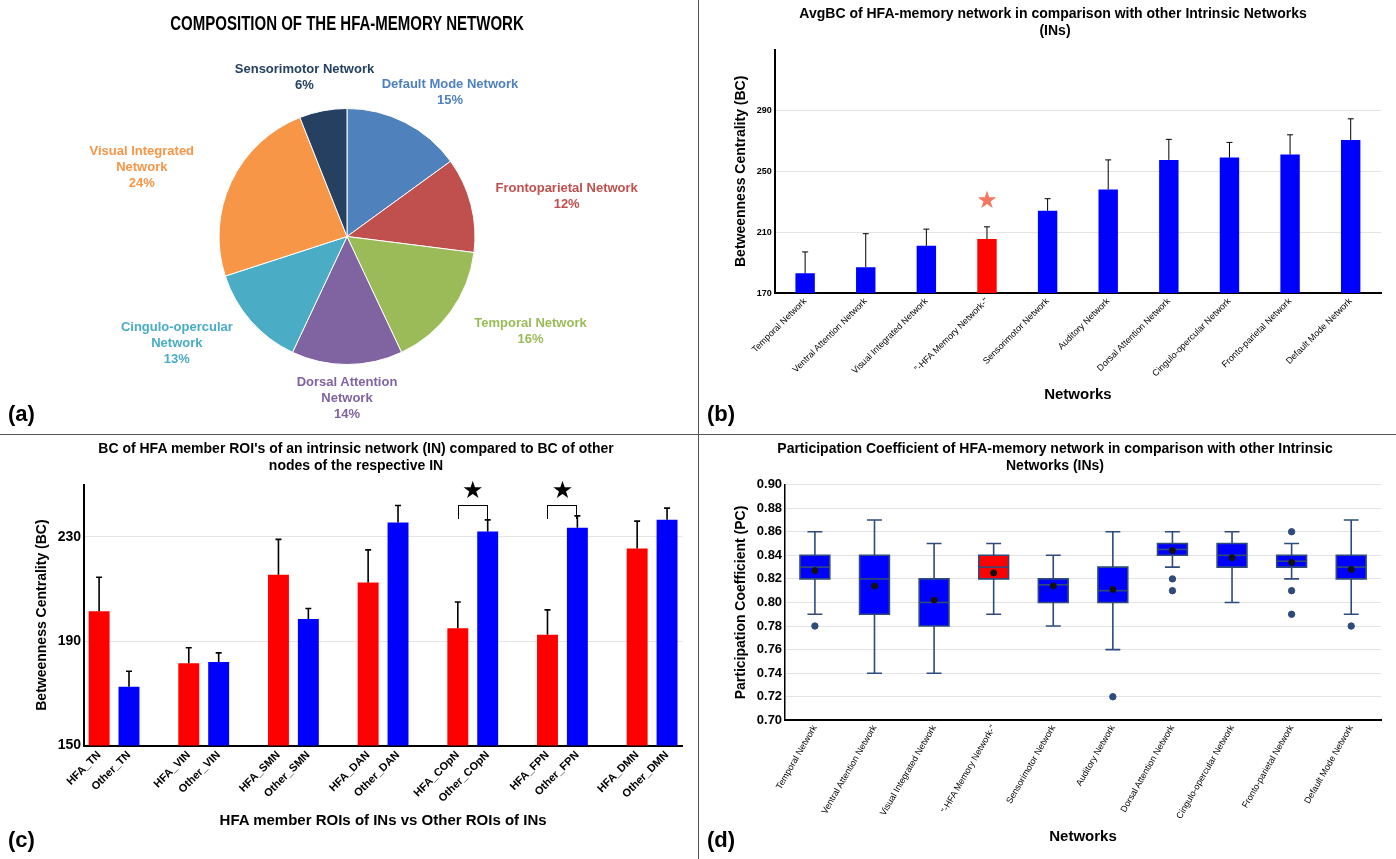 This screenshot has height=859, width=1396. What do you see at coordinates (721, 414) in the screenshot?
I see `text: (b)` at bounding box center [721, 414].